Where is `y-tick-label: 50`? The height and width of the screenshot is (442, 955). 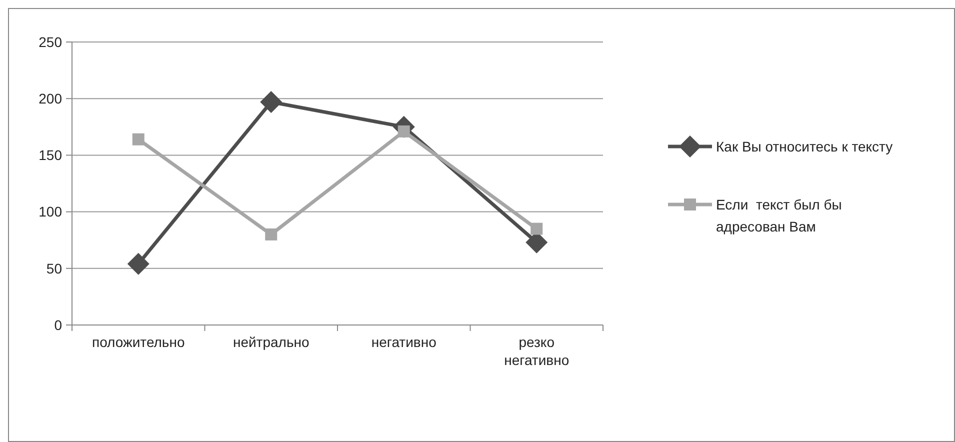
y-tick-label: 50 is located at coordinates (54, 268).